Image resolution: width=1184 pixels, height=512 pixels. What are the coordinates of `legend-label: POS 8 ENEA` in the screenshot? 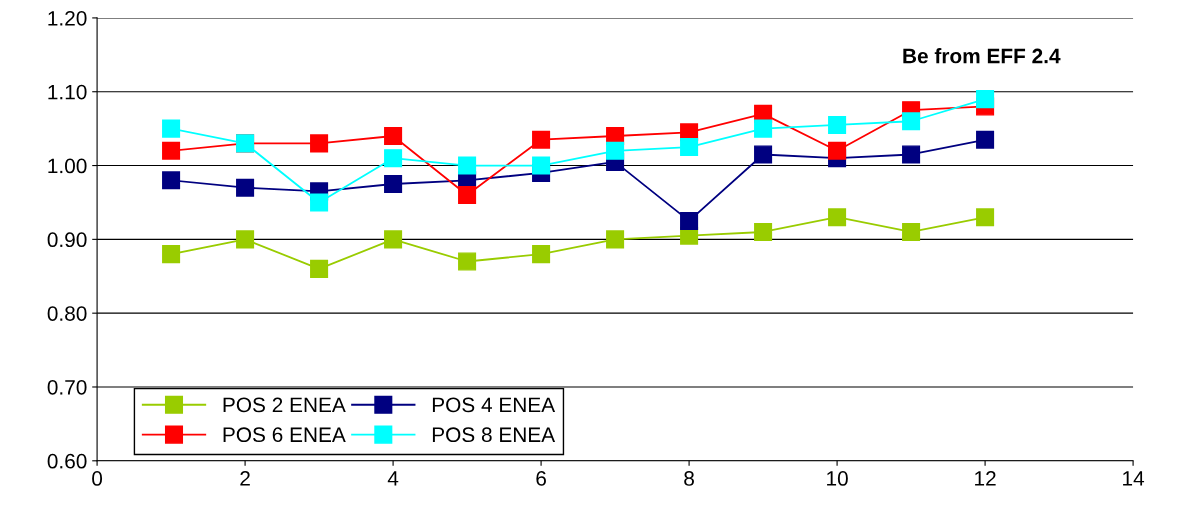 It's located at (494, 435).